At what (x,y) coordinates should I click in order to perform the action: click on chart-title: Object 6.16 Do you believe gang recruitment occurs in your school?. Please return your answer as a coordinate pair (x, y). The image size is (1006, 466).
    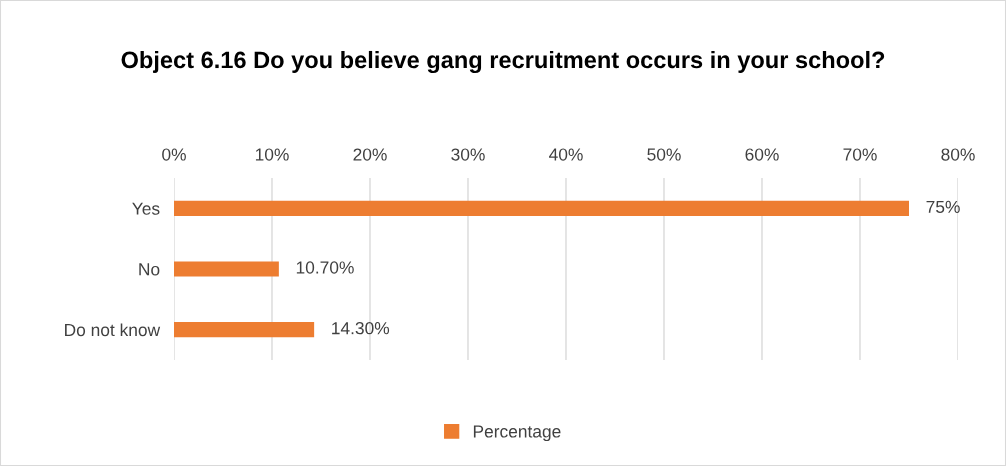
    Looking at the image, I should click on (503, 62).